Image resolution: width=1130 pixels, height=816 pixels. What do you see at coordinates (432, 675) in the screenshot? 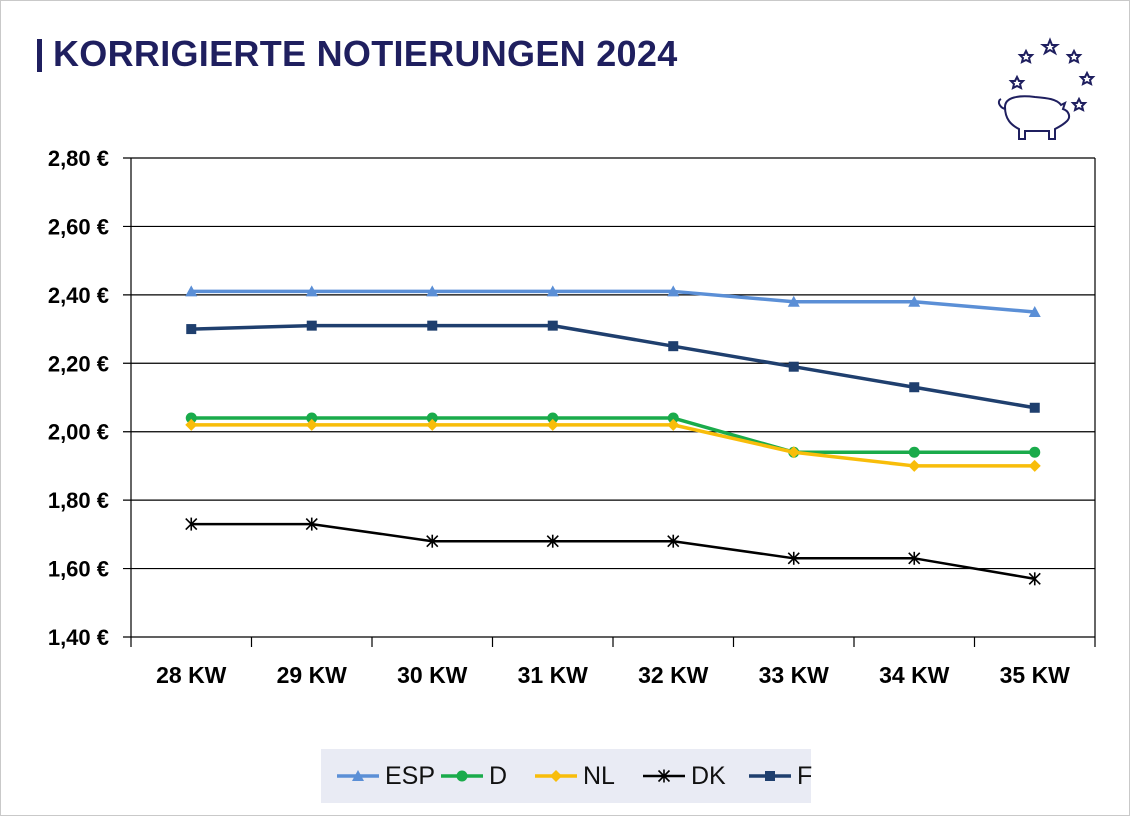
I see `x-tick-label: 30 KW` at bounding box center [432, 675].